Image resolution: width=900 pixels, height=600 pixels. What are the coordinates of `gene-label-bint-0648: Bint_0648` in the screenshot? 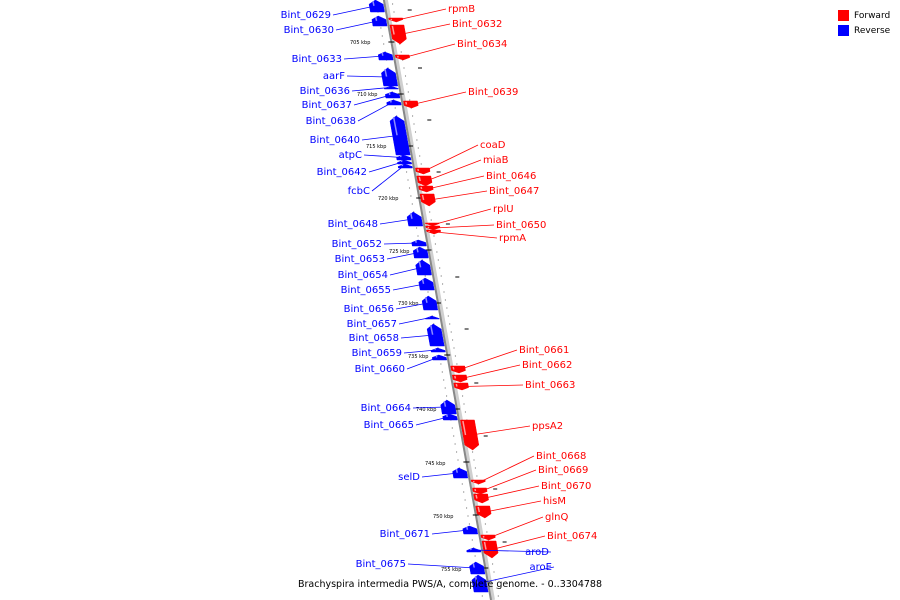 It's located at (353, 224).